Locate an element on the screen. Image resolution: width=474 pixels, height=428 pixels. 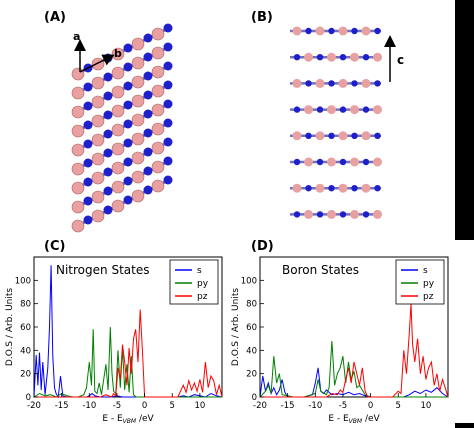
y-tick-label: 0 is located at coordinates (28, 398).